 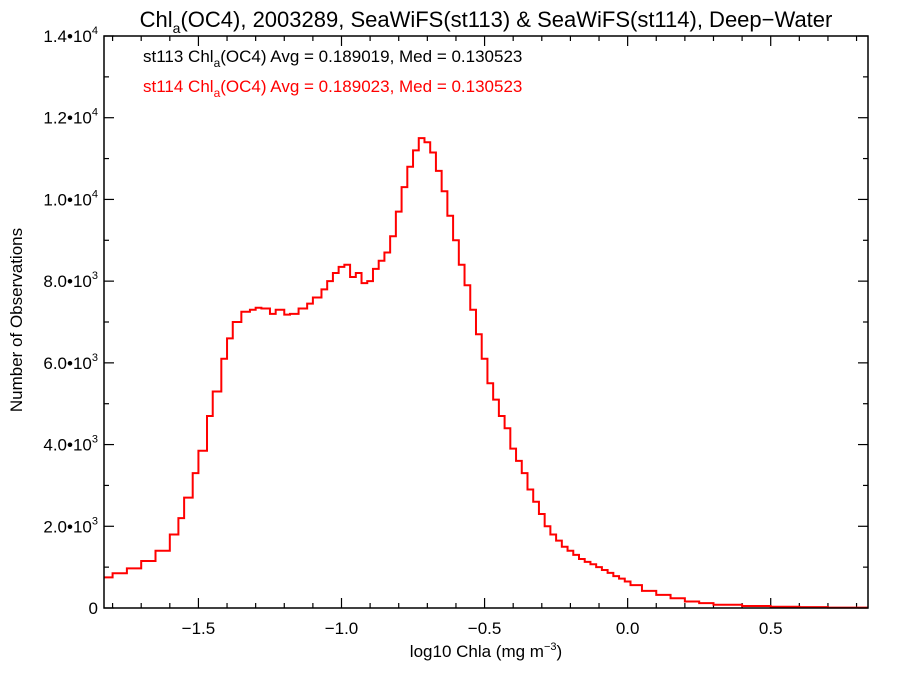 I want to click on y-tick-label: 6.0•103, so click(x=70, y=362).